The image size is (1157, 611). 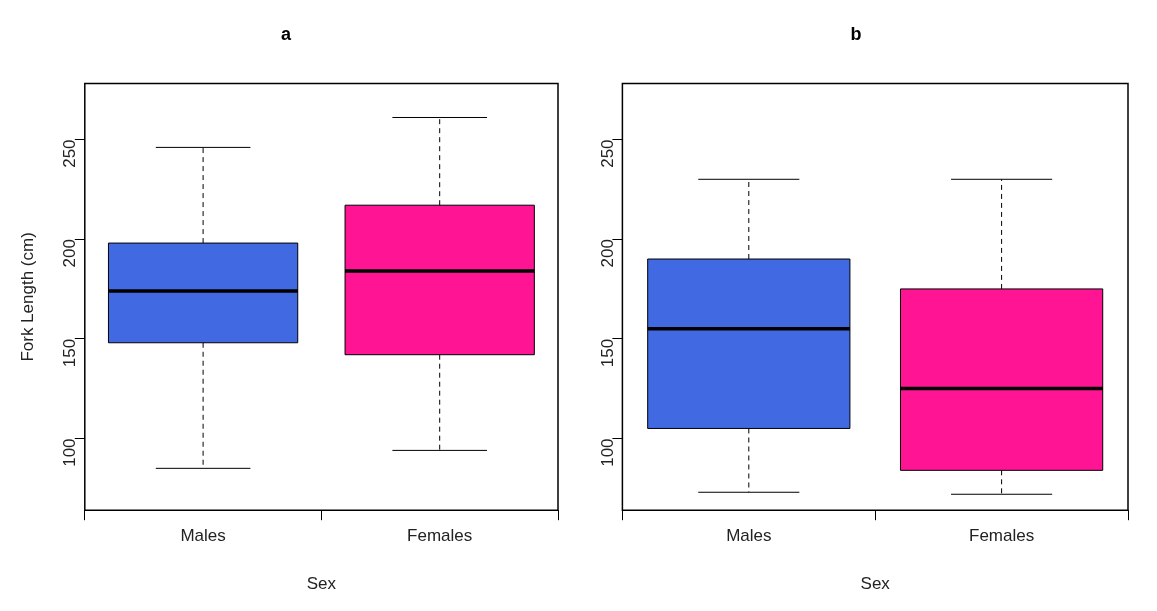 I want to click on chart-title: b, so click(x=856, y=33).